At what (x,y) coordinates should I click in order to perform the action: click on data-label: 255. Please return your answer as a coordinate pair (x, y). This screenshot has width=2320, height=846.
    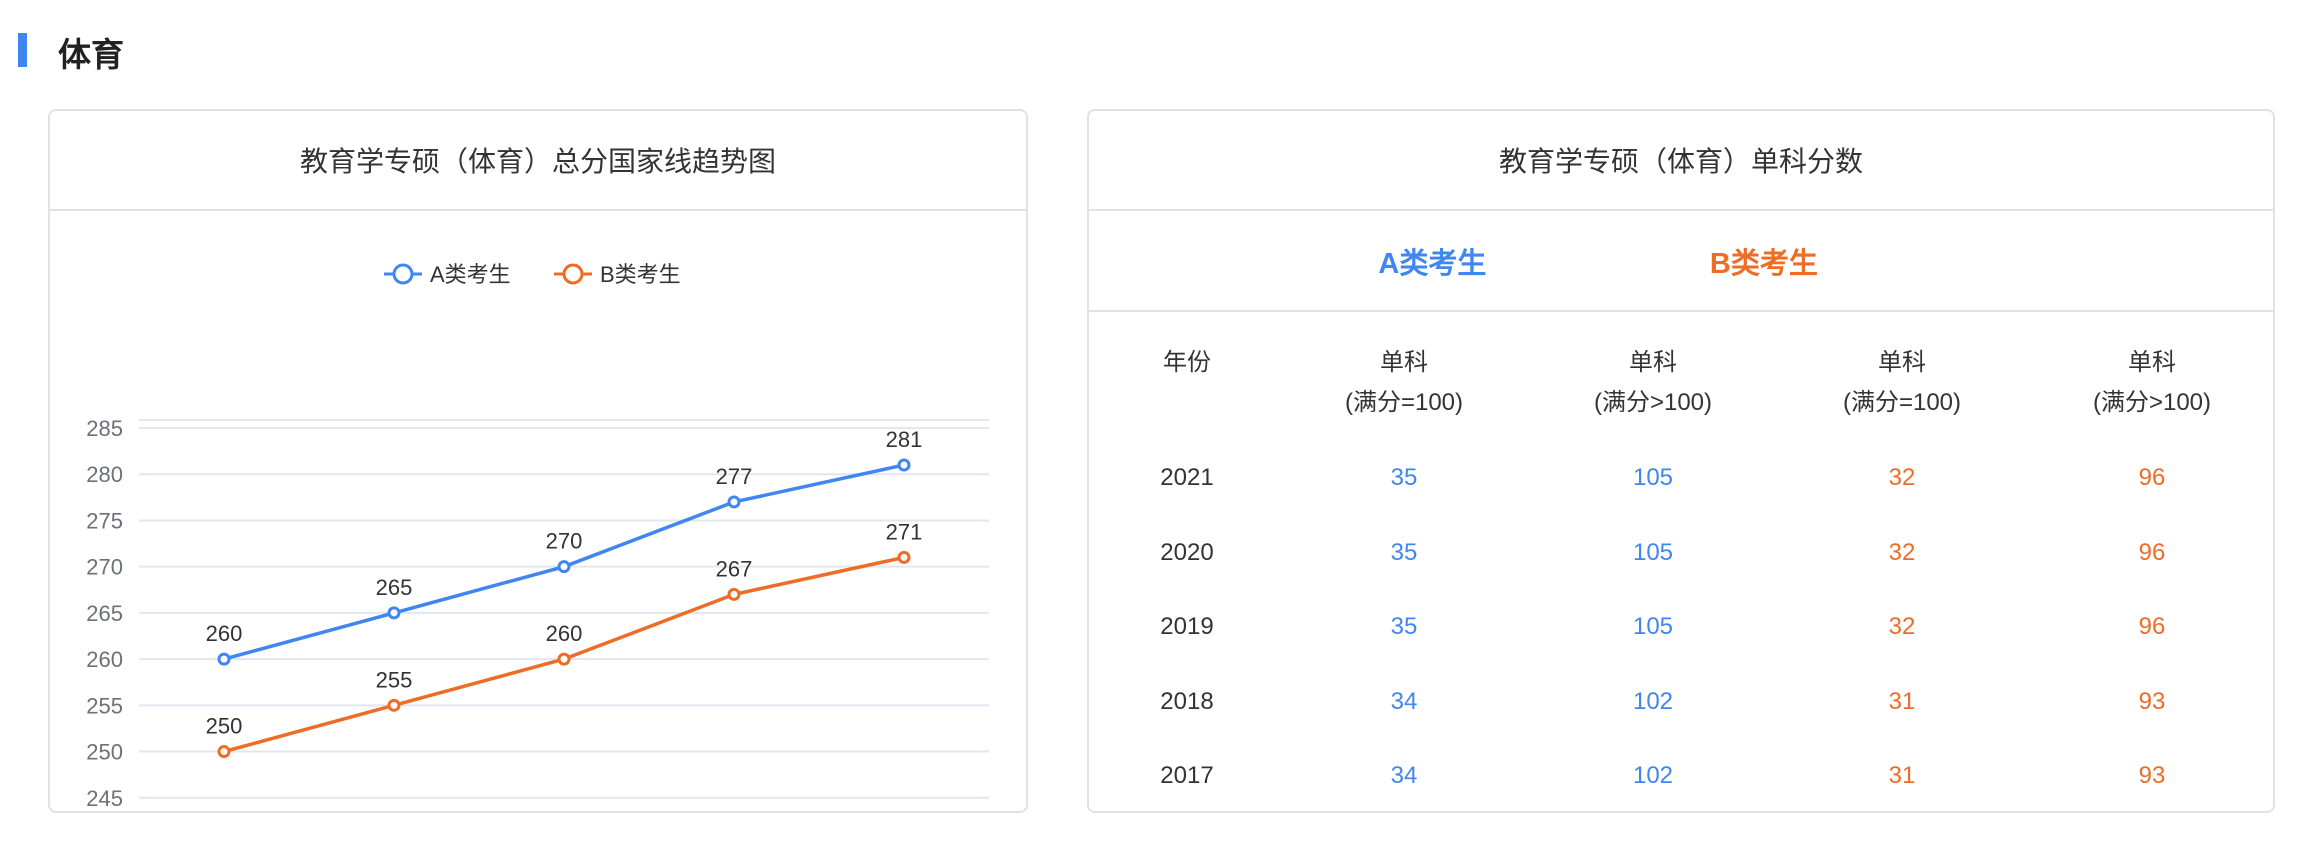
    Looking at the image, I should click on (394, 679).